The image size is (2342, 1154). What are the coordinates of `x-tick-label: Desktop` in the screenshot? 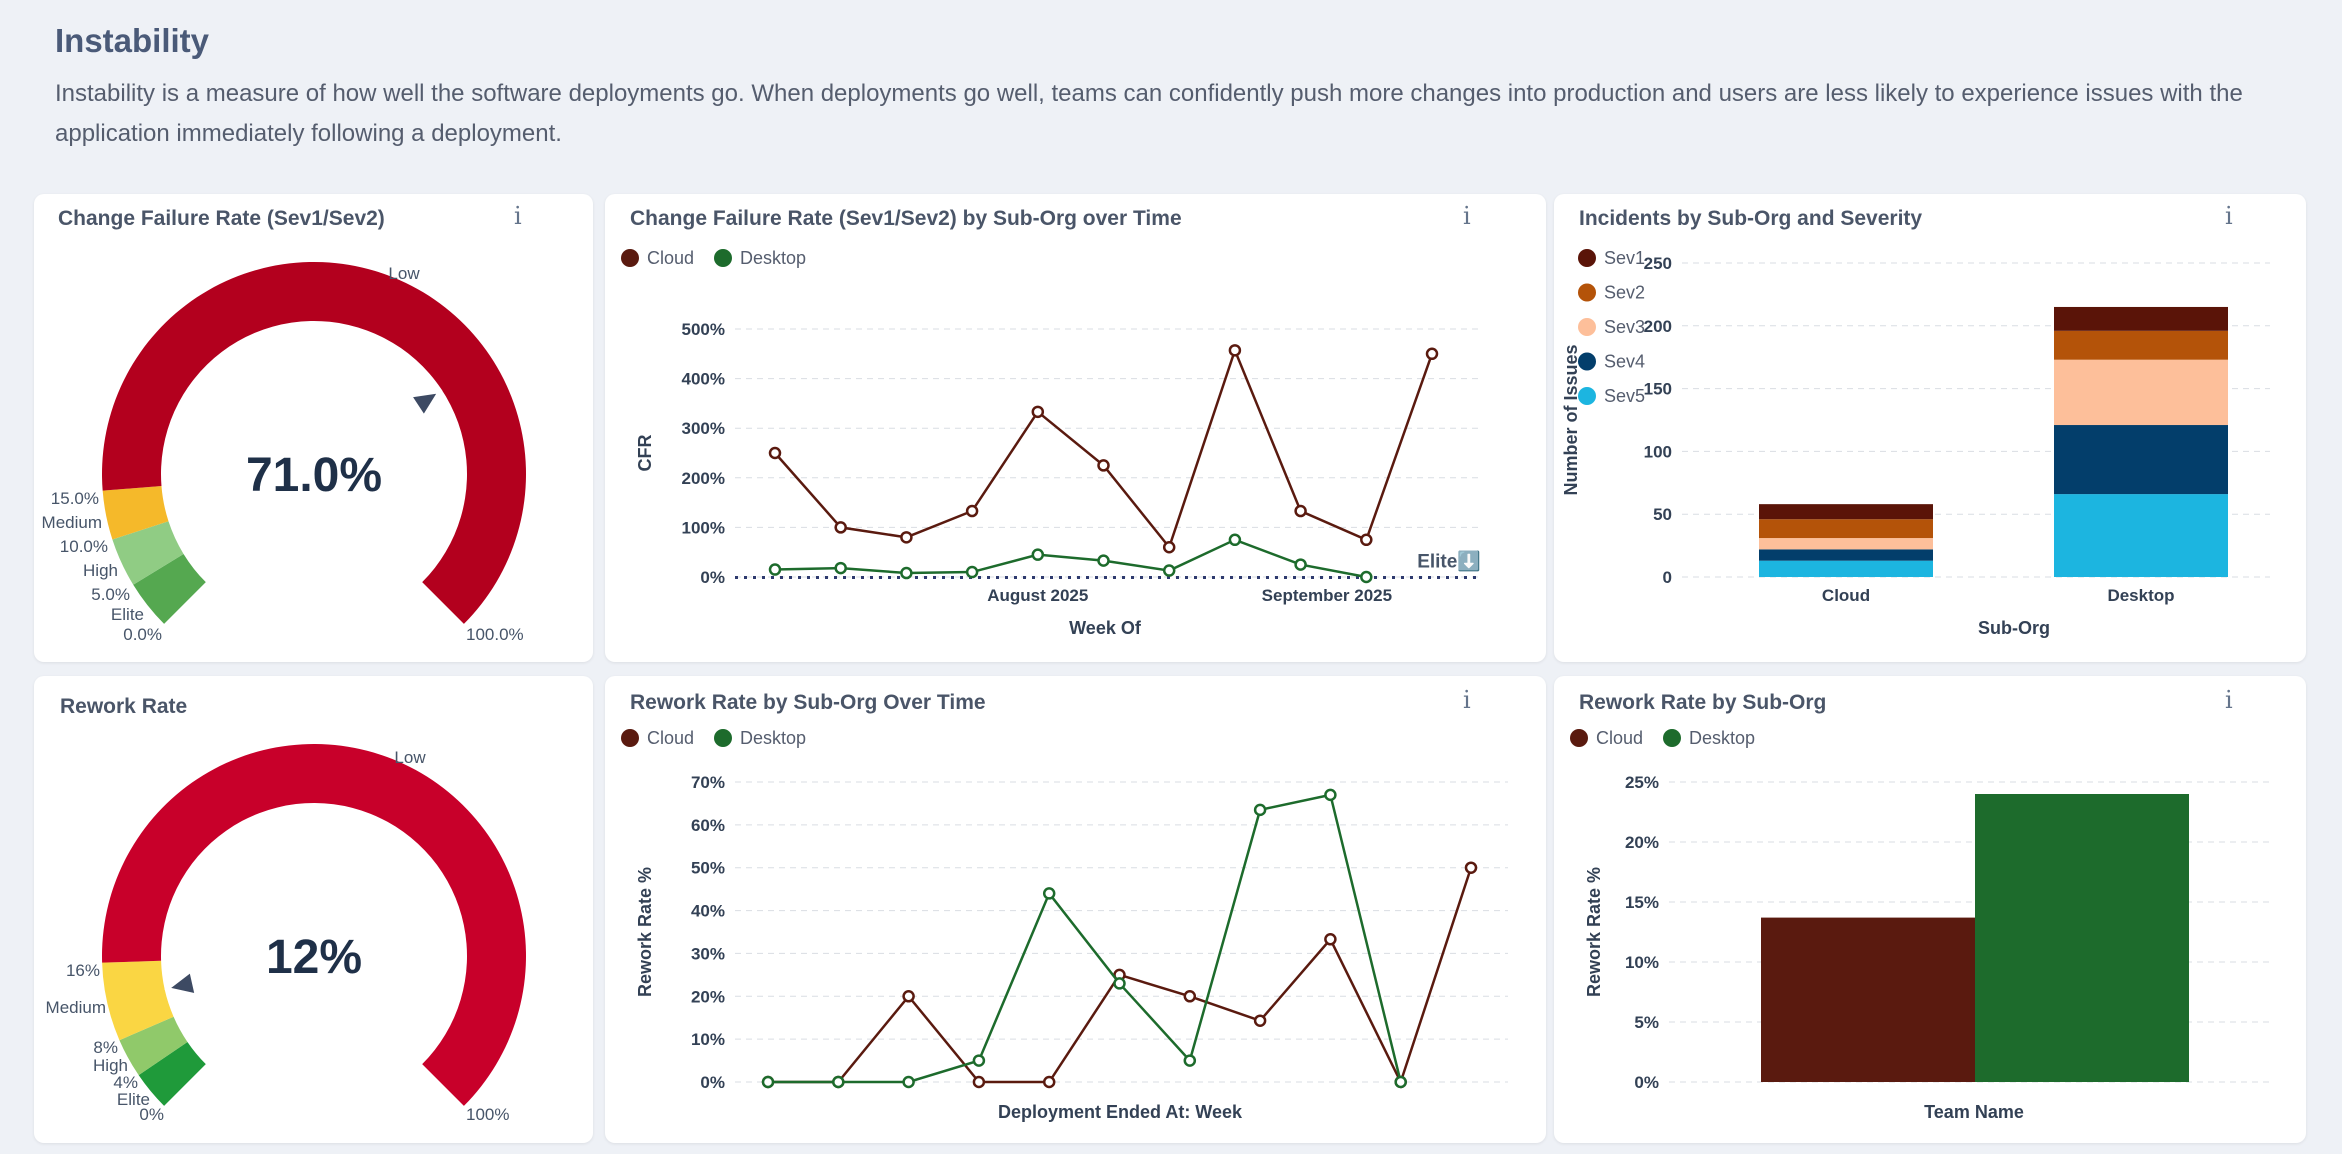 It's located at (2140, 595).